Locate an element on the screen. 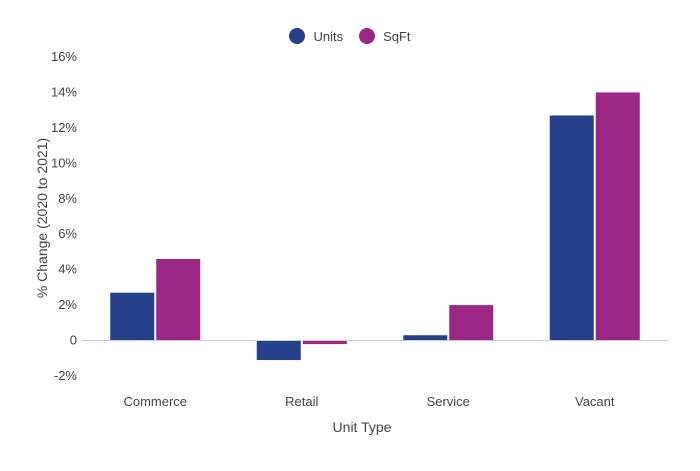  y-tick-label: -2% is located at coordinates (66, 375).